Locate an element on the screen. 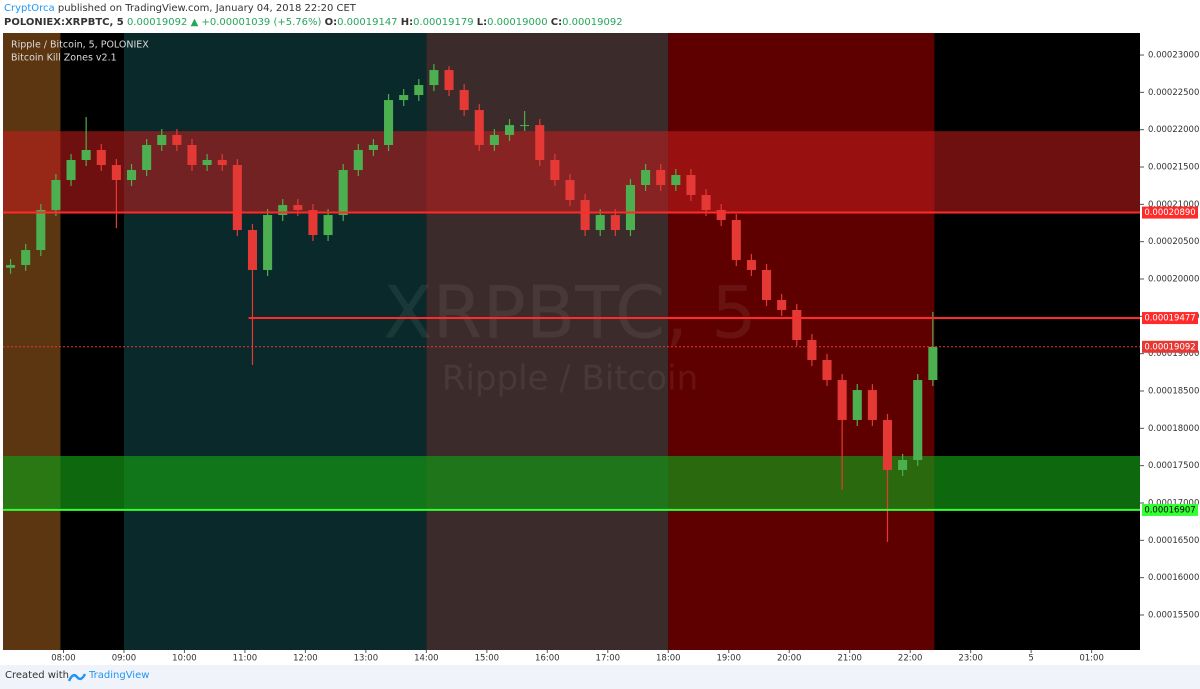  y-tick-label: 0.00017500 is located at coordinates (1173, 466).